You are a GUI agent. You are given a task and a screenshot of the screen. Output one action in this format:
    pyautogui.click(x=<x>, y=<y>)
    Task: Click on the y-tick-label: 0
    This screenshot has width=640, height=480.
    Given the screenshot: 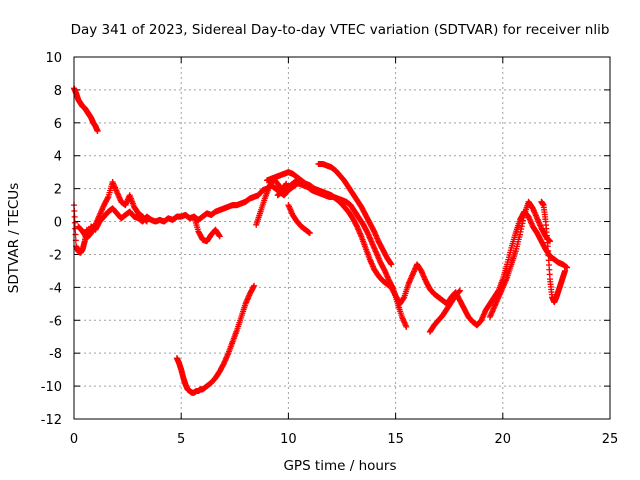 What is the action you would take?
    pyautogui.click(x=58, y=223)
    